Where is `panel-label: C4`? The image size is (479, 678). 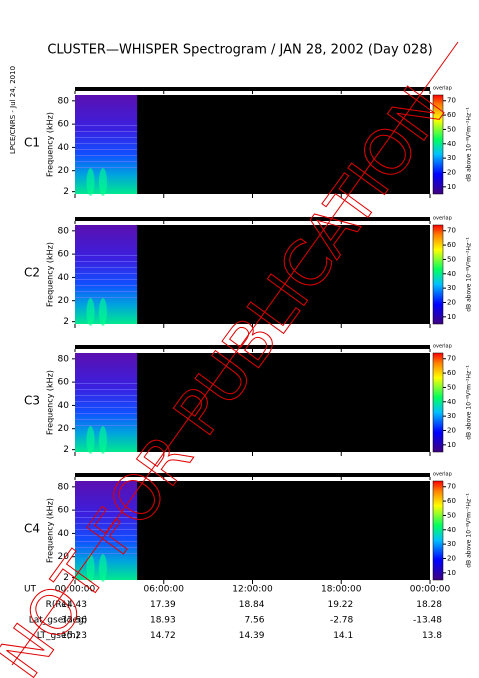 panel-label: C4 is located at coordinates (32, 529).